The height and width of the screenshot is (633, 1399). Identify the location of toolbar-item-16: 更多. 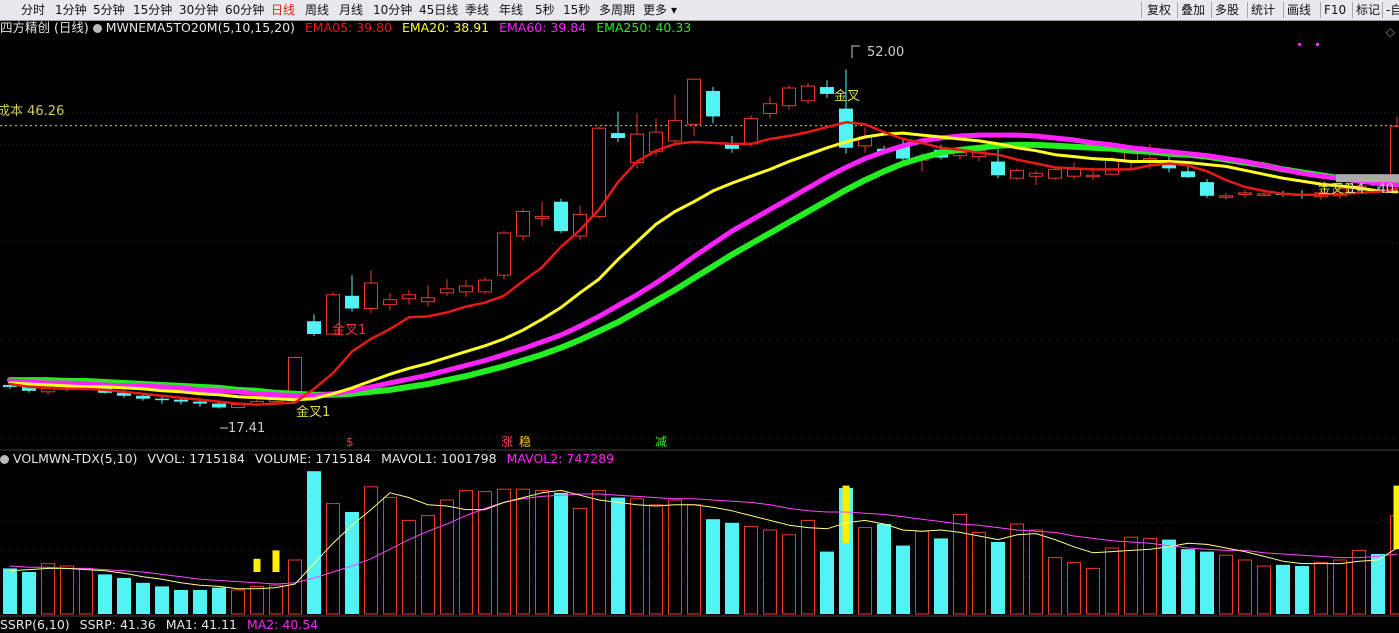
(655, 10).